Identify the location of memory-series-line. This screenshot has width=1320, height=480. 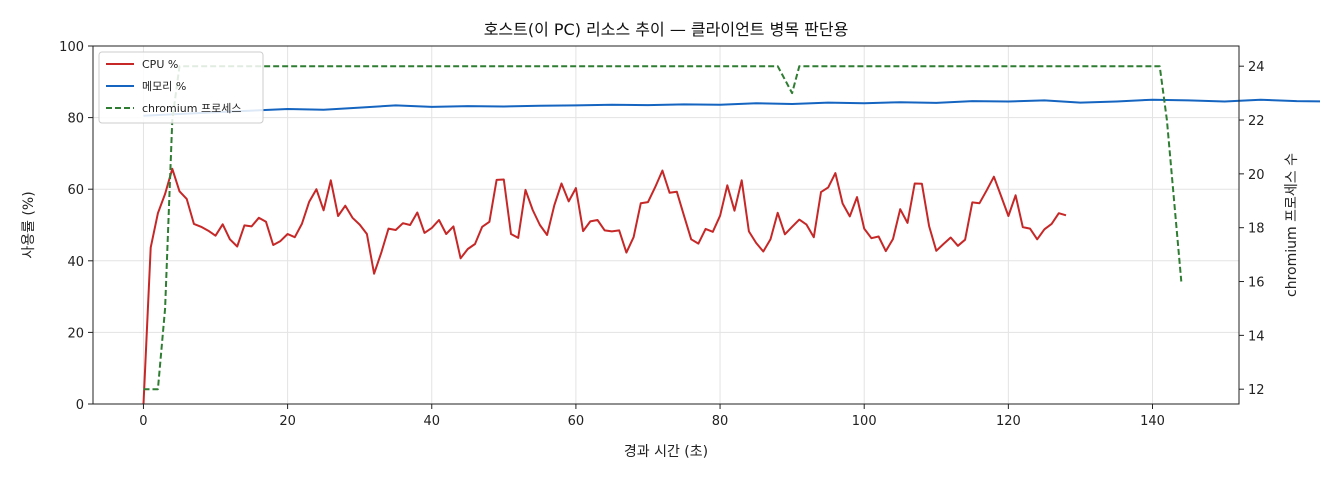
(731, 107).